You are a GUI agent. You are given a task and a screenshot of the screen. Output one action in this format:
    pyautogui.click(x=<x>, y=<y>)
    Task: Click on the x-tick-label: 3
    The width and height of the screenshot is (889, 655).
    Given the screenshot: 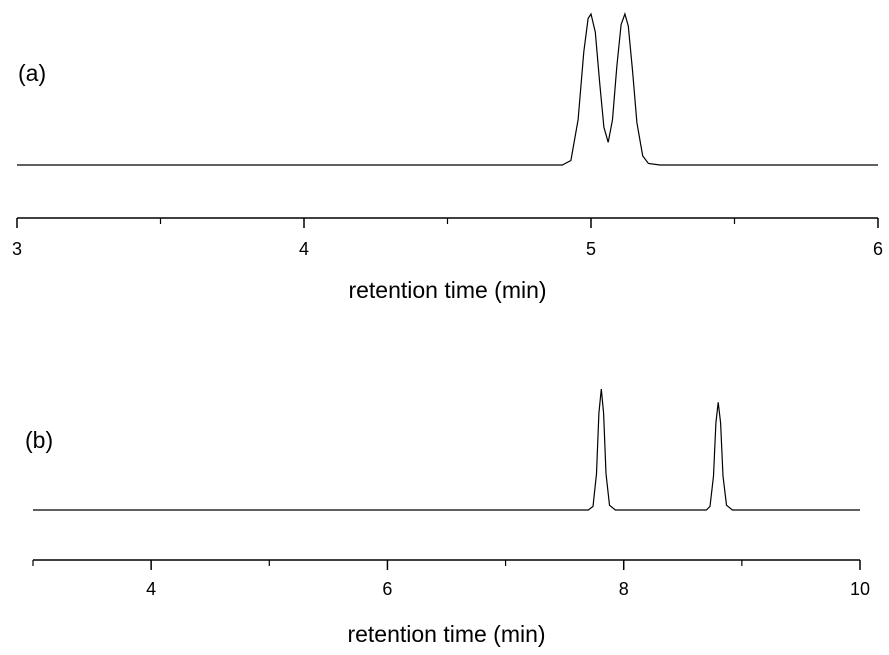 What is the action you would take?
    pyautogui.click(x=17, y=249)
    